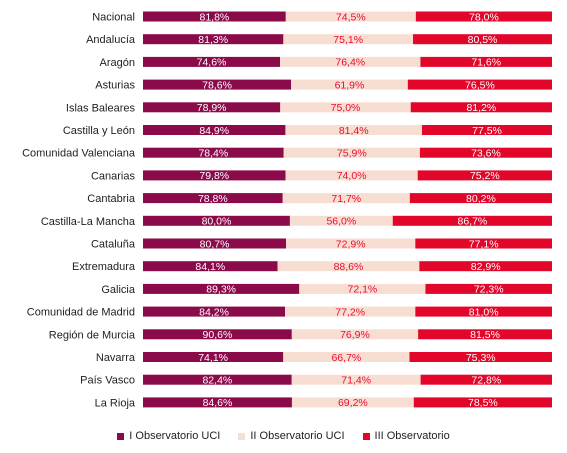 The image size is (567, 453). I want to click on category-label: Castilla-La Mancha, so click(88, 222).